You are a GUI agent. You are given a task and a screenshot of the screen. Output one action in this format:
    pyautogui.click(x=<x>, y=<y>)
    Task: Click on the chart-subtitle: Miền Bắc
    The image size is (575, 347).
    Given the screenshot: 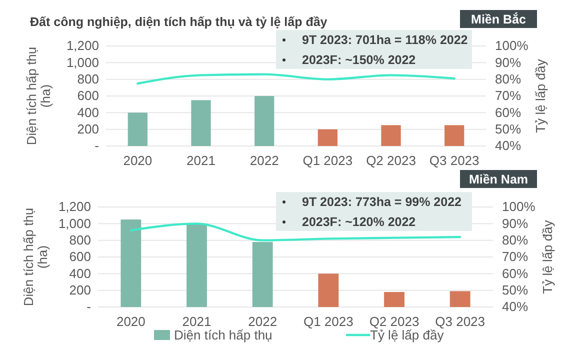 What is the action you would take?
    pyautogui.click(x=498, y=19)
    